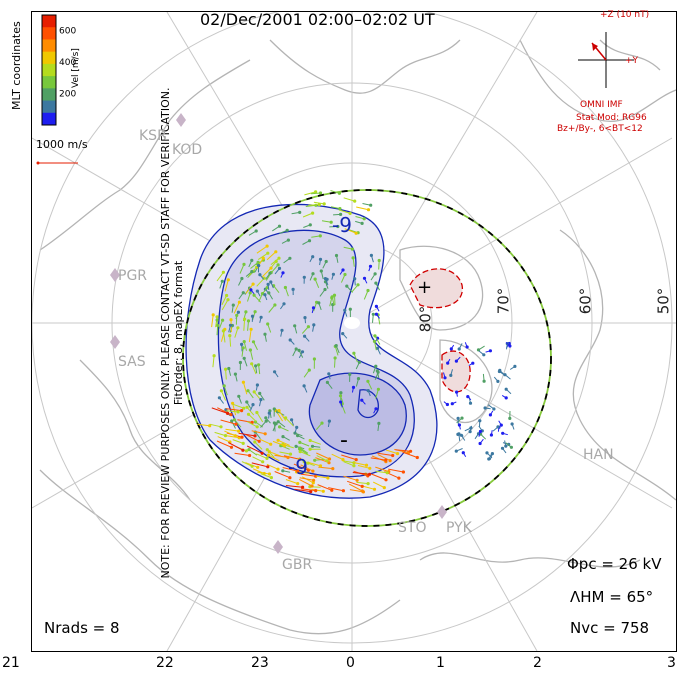  Describe the element at coordinates (612, 597) in the screenshot. I see `stat-lambda-hm: ΛHM = 65°` at that location.